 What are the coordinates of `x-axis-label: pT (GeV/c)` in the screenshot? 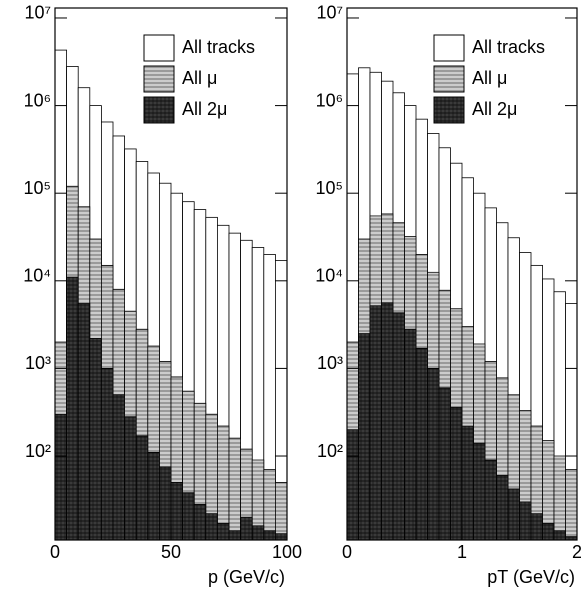 It's located at (531, 577).